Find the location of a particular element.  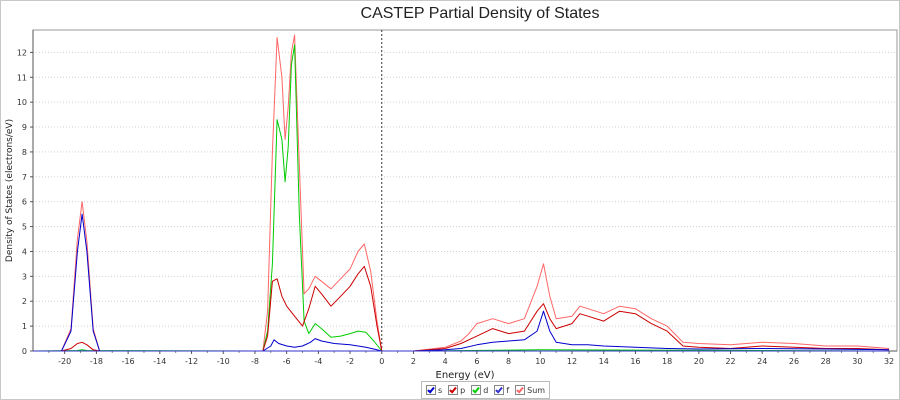

x-tick-label: -6 is located at coordinates (287, 361).